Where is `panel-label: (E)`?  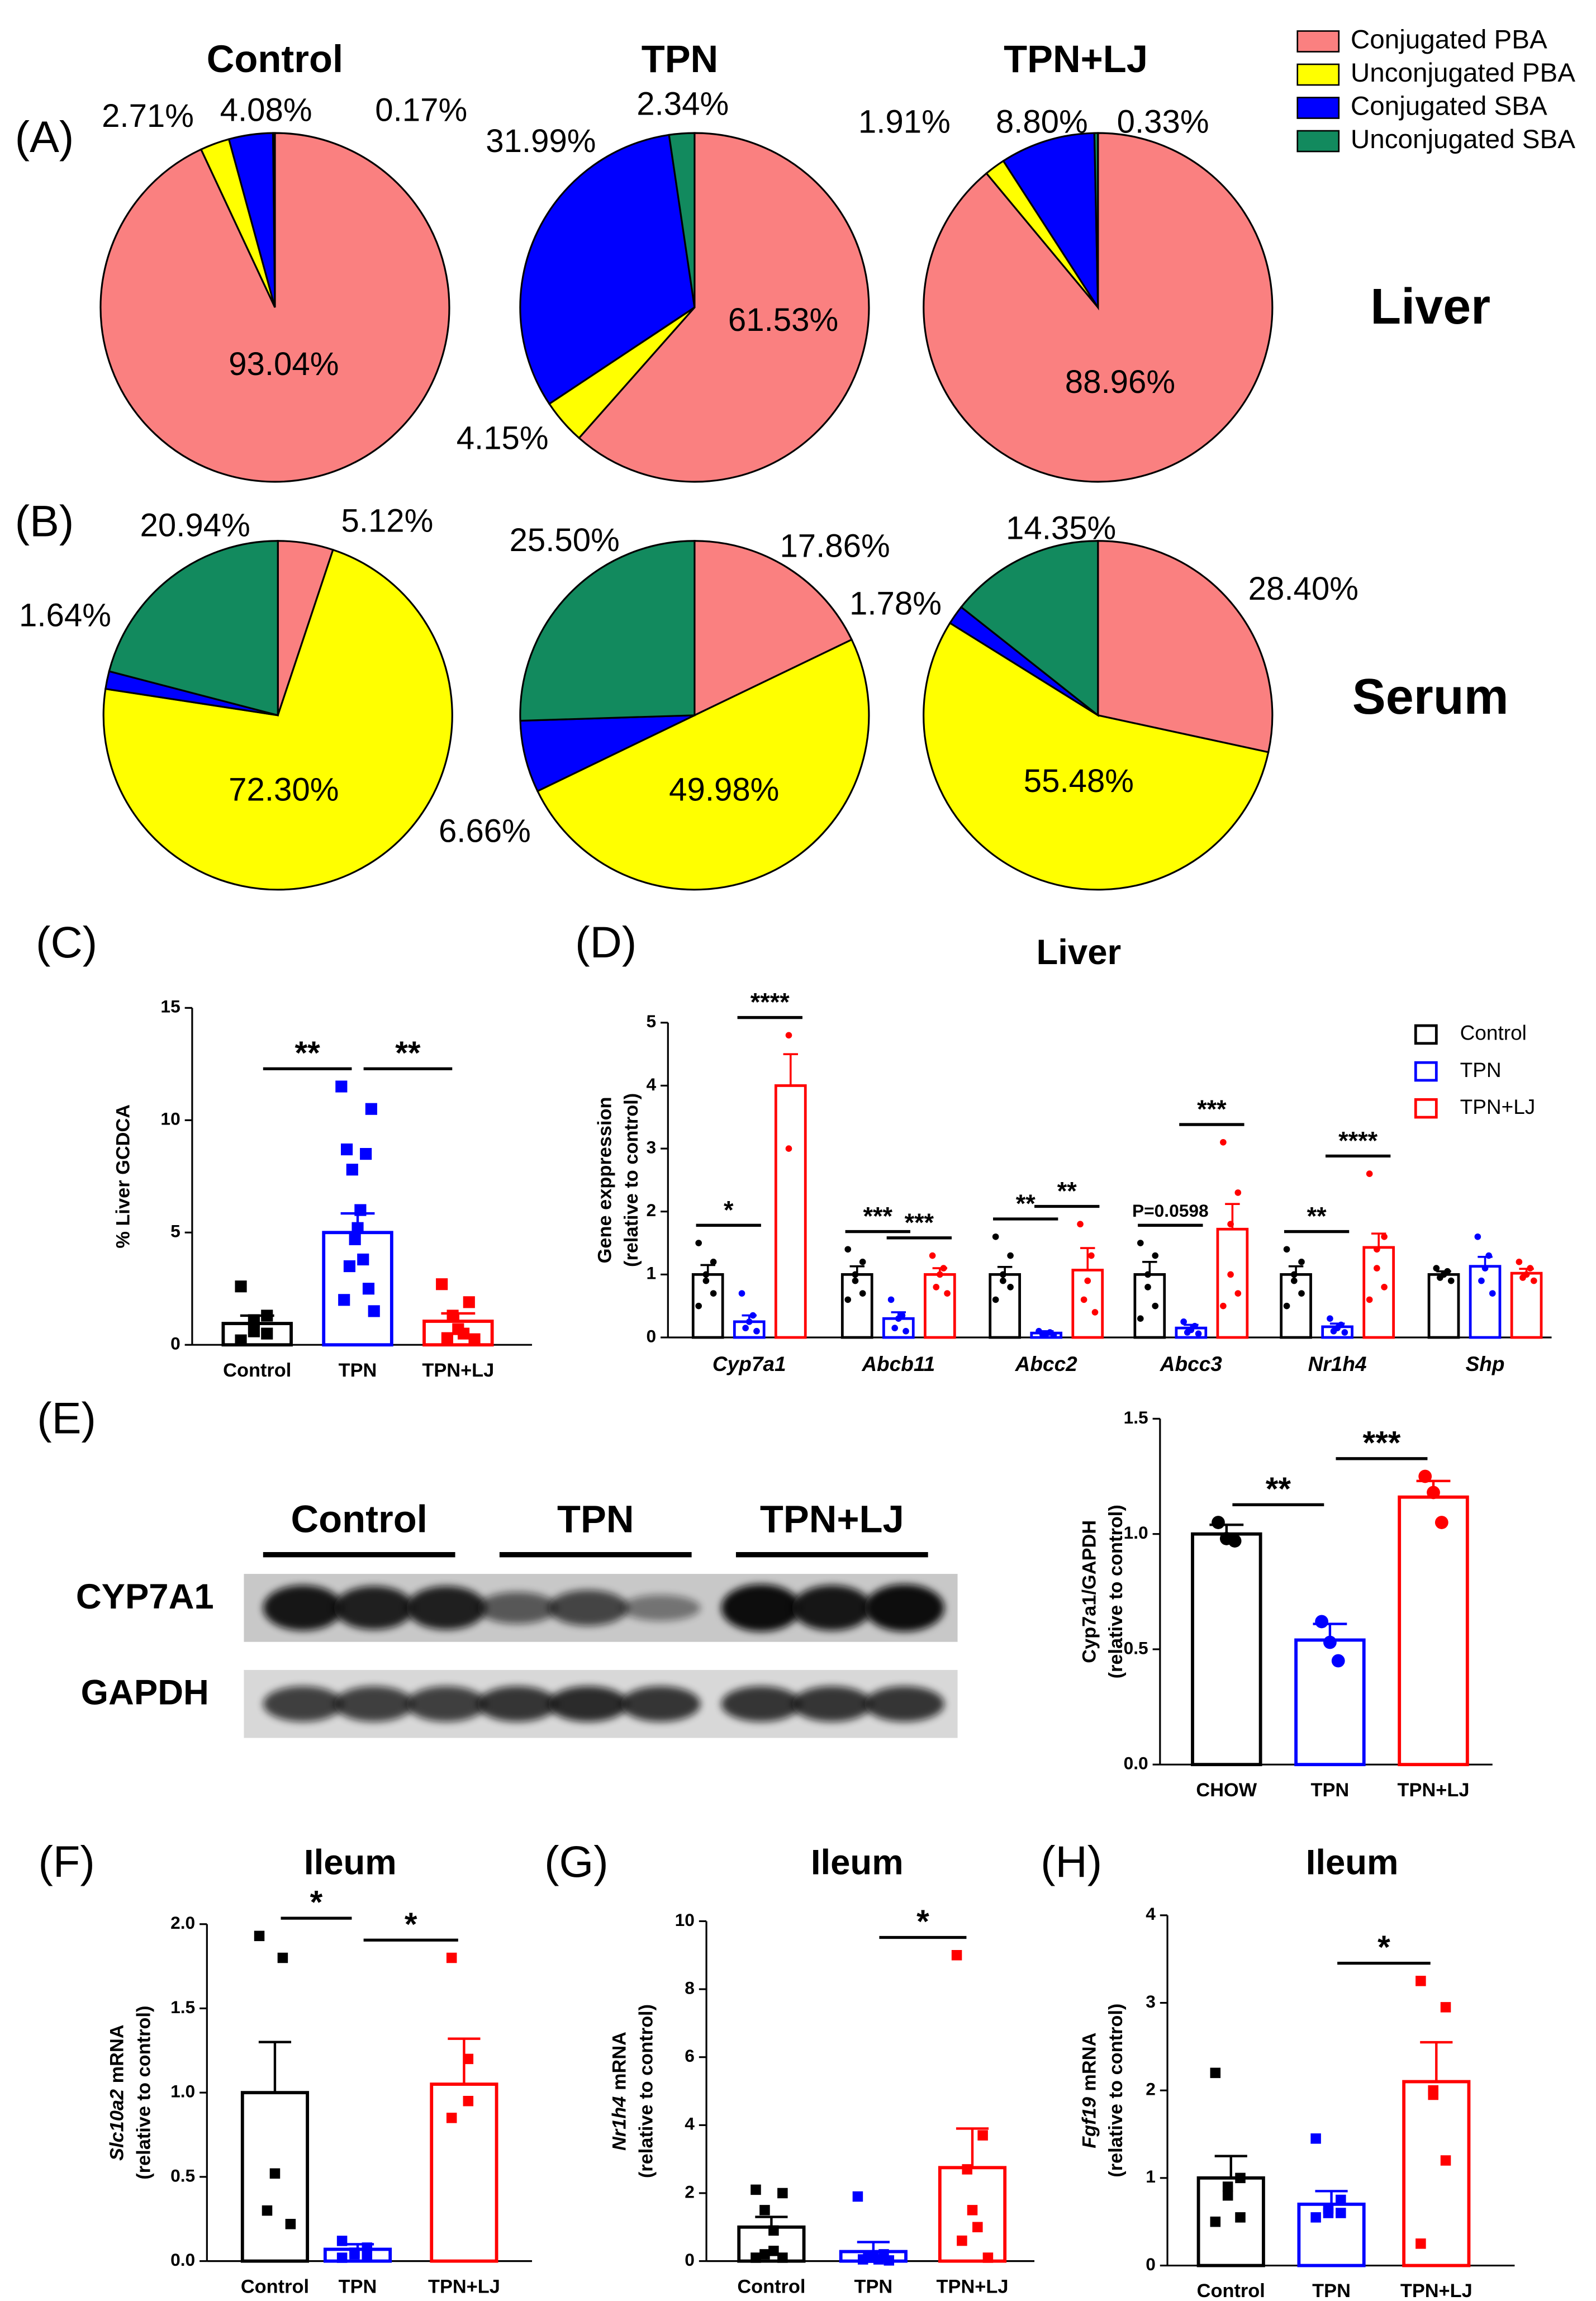 panel-label: (E) is located at coordinates (66, 1418).